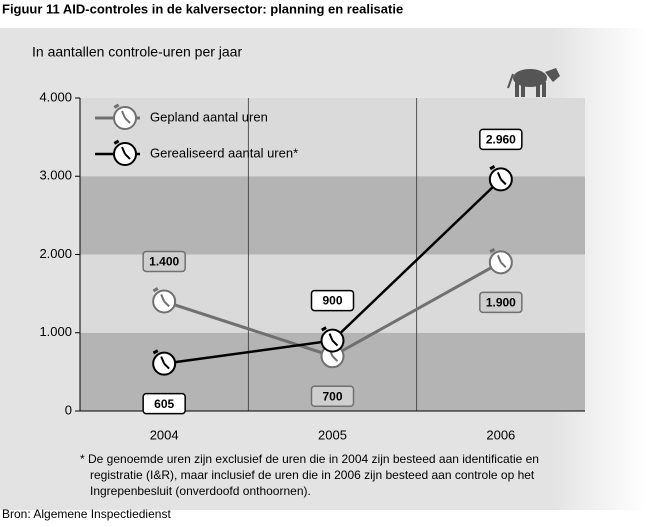 Image resolution: width=647 pixels, height=527 pixels. Describe the element at coordinates (332, 215) in the screenshot. I see `band` at that location.